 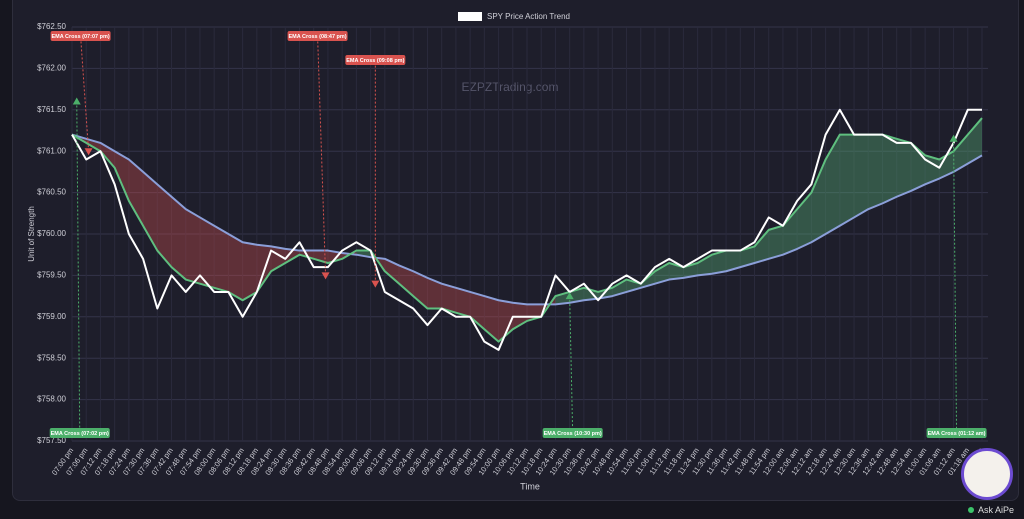 I want to click on y-tick-label: $759.50, so click(x=51, y=275).